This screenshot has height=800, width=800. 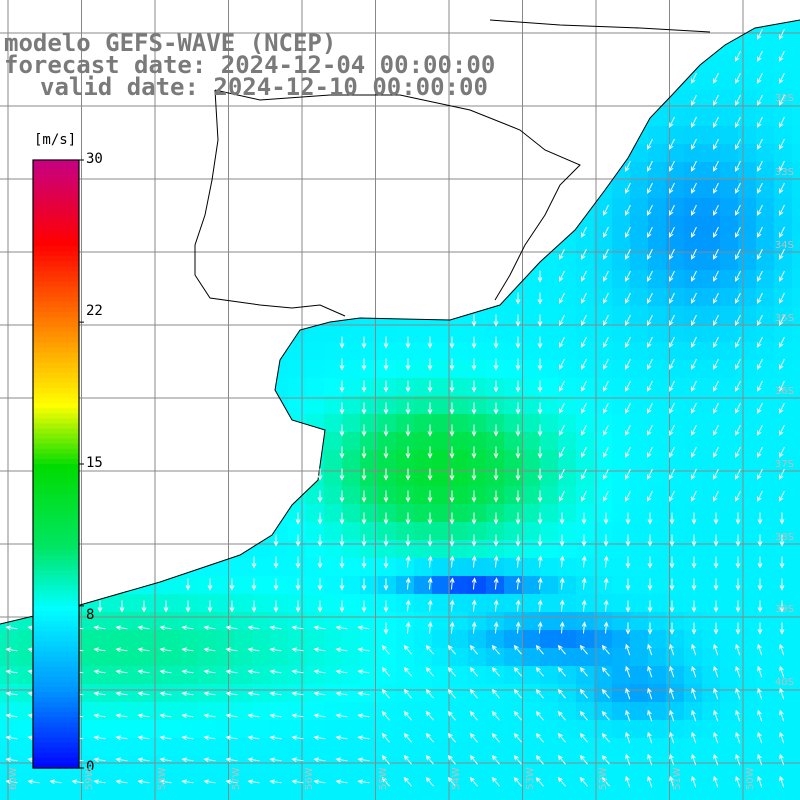 I want to click on lon-label: 60W, so click(x=13, y=778).